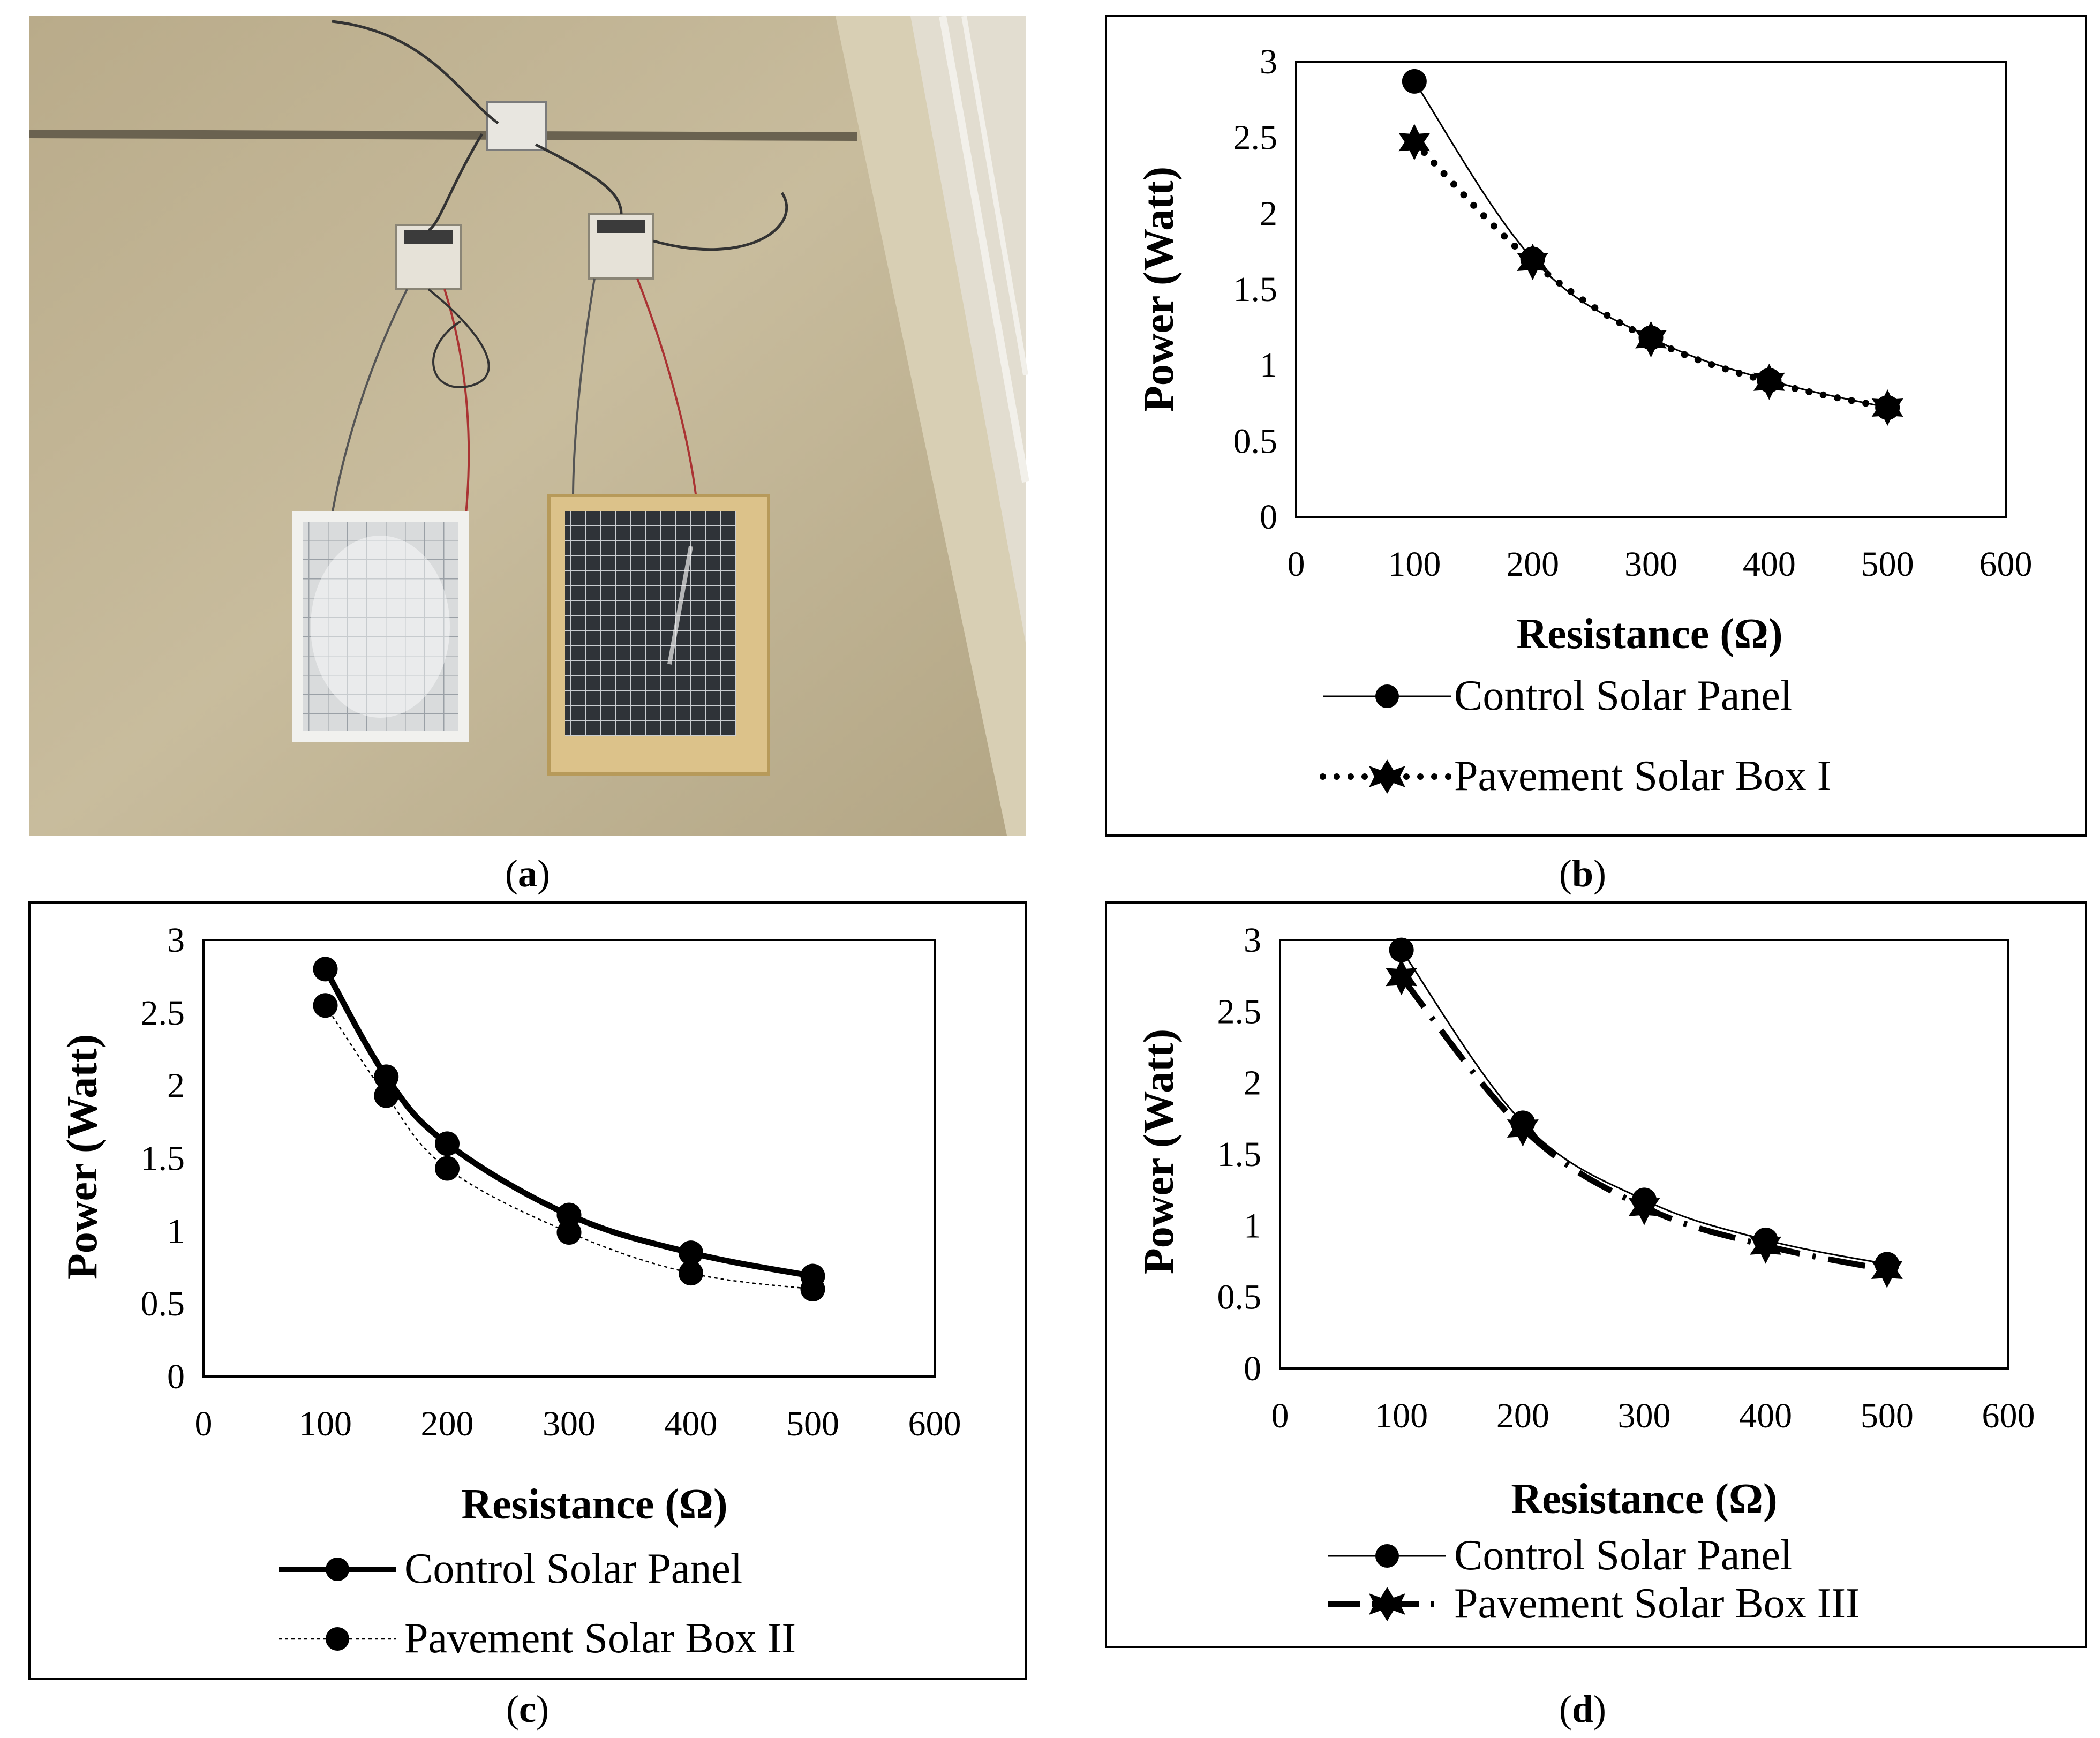 This screenshot has height=1738, width=2100. Describe the element at coordinates (176, 1376) in the screenshot. I see `y-tick-label-c: 0` at that location.